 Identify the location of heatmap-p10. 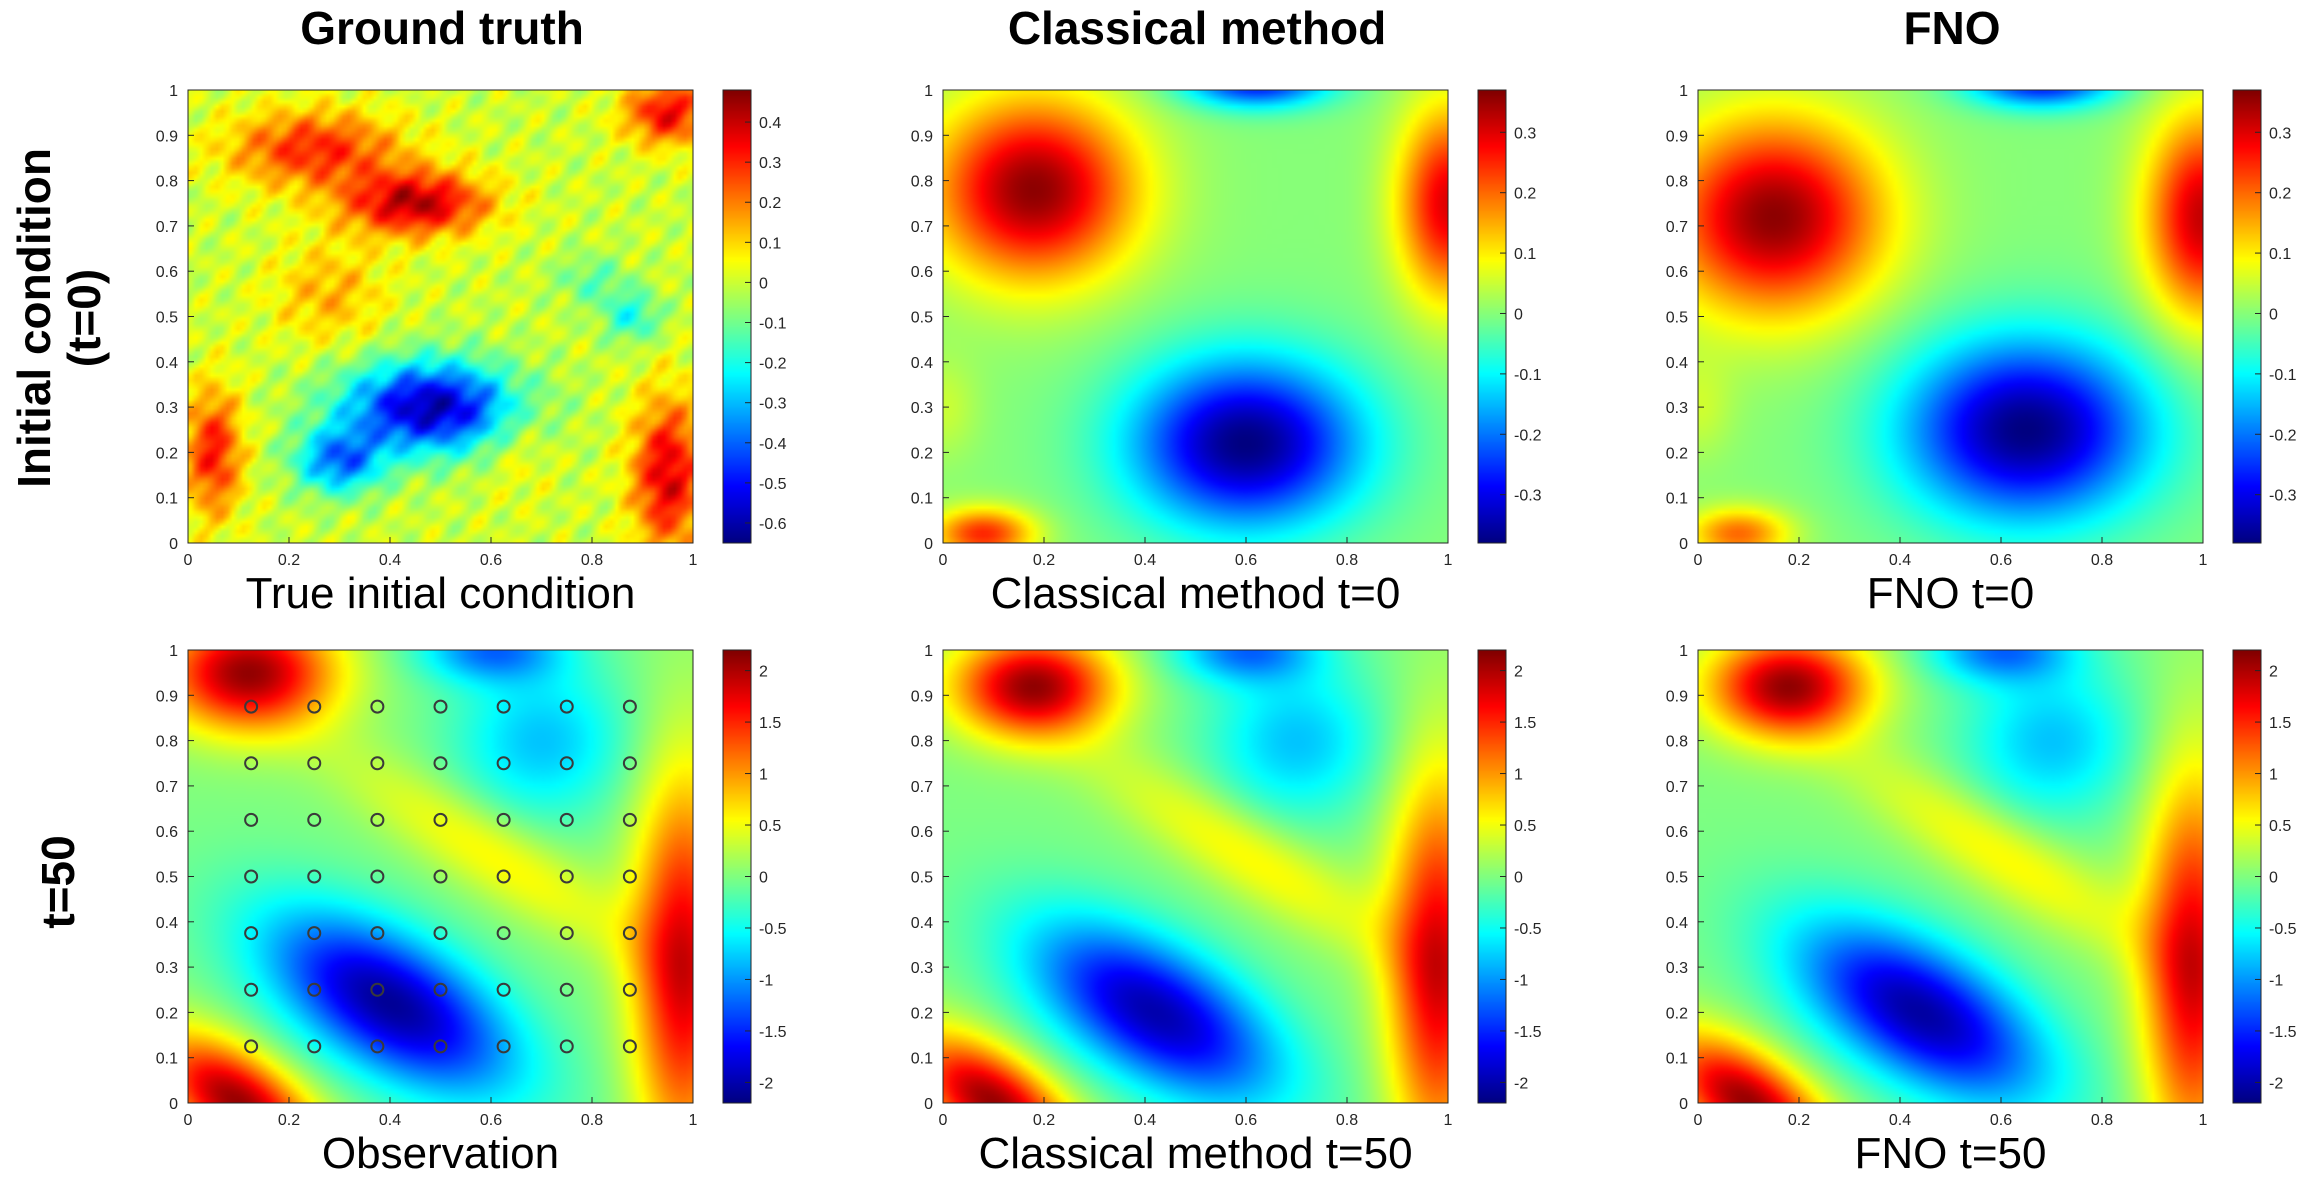
(440, 876).